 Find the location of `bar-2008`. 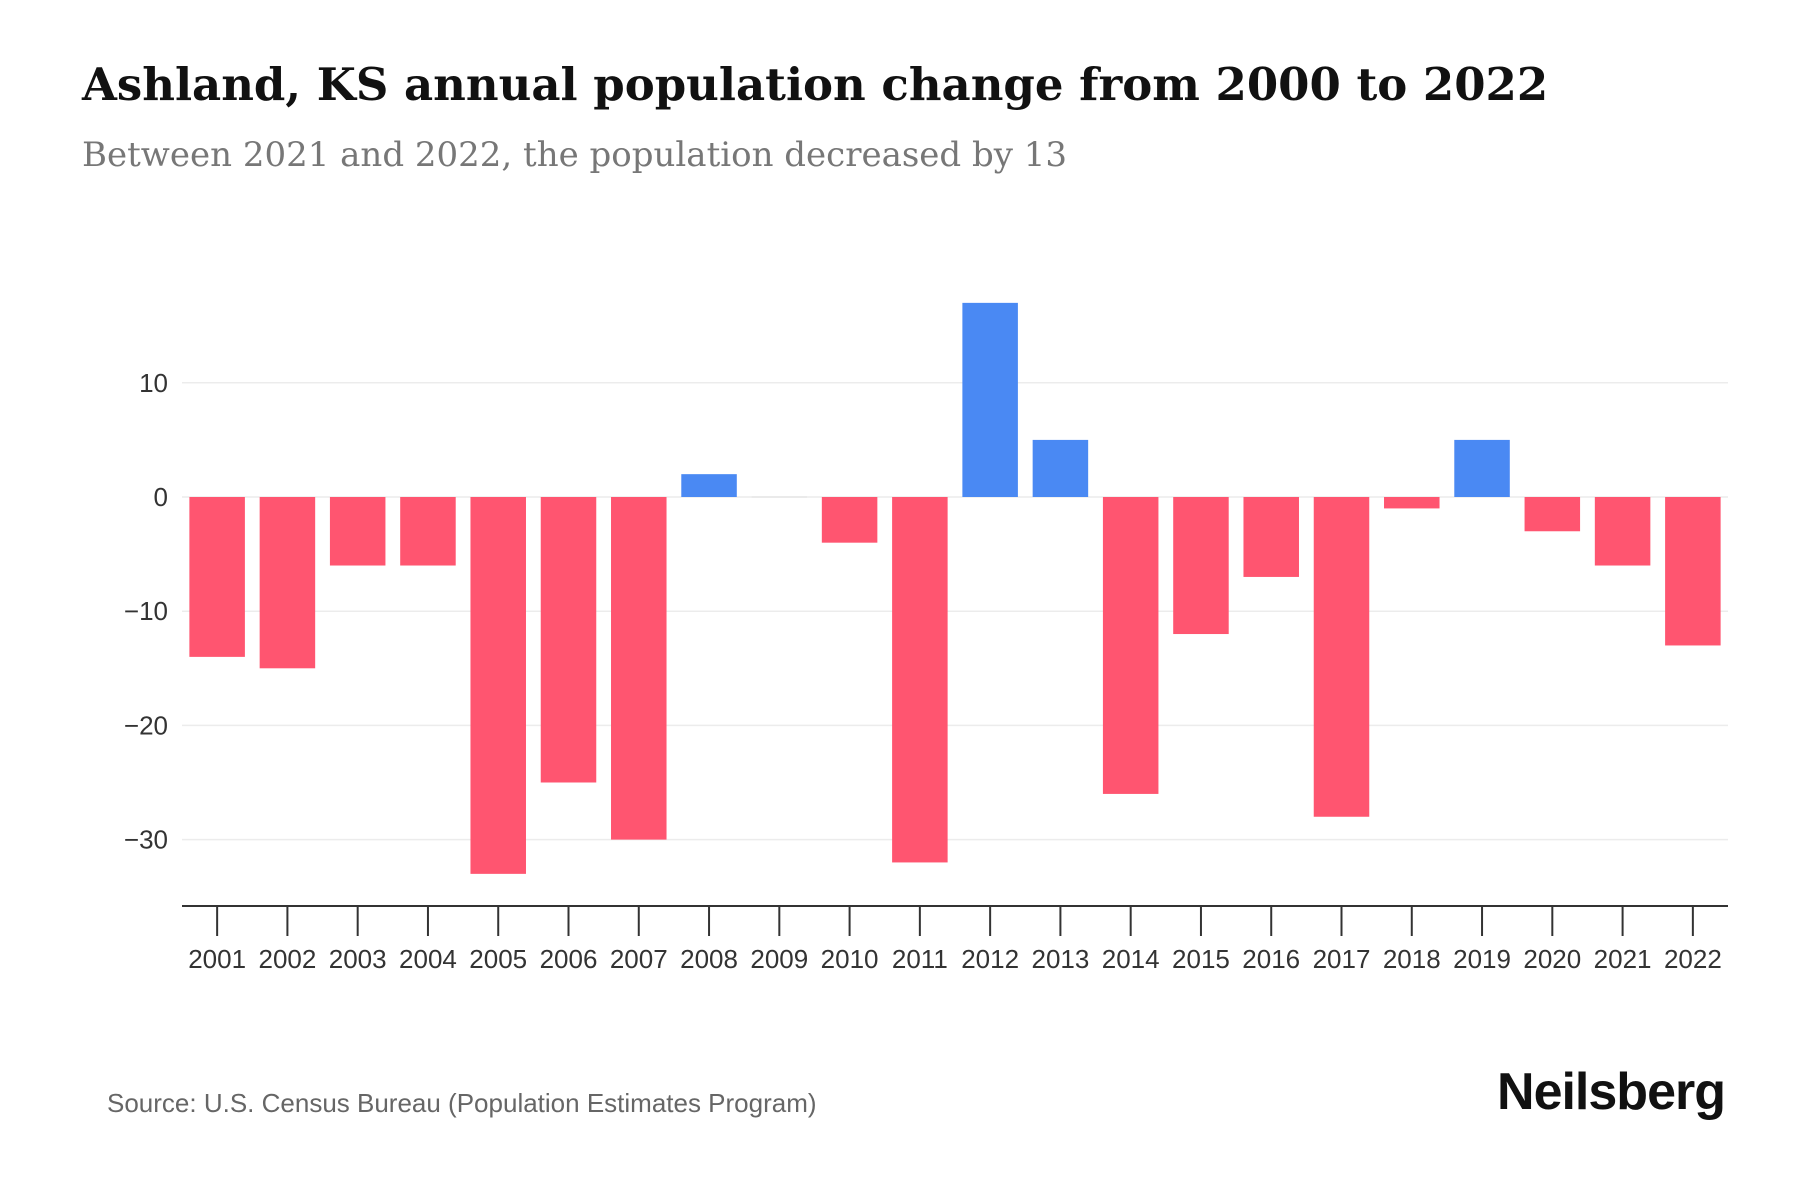

bar-2008 is located at coordinates (709, 485).